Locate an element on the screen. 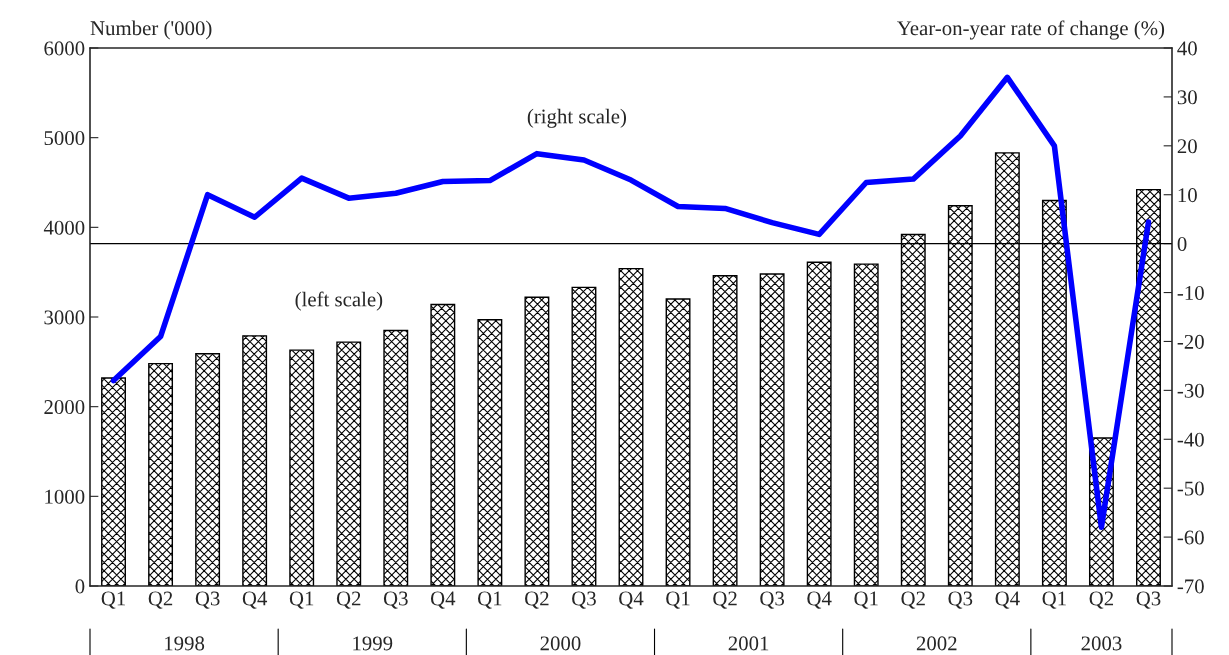 This screenshot has height=655, width=1229. y2-axis-title: Year-on-year rate of change (%) is located at coordinates (1031, 30).